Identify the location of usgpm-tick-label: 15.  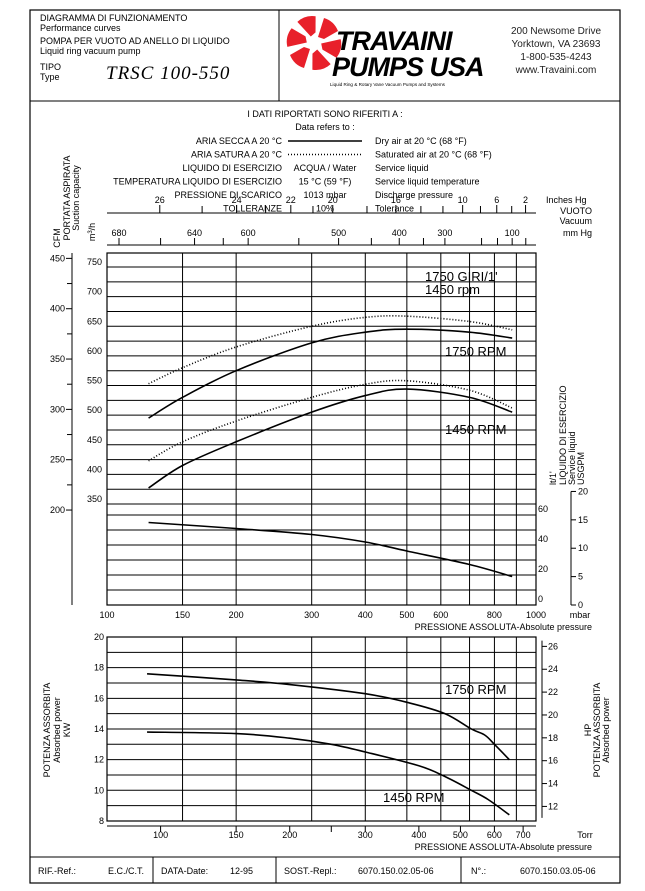
(583, 520).